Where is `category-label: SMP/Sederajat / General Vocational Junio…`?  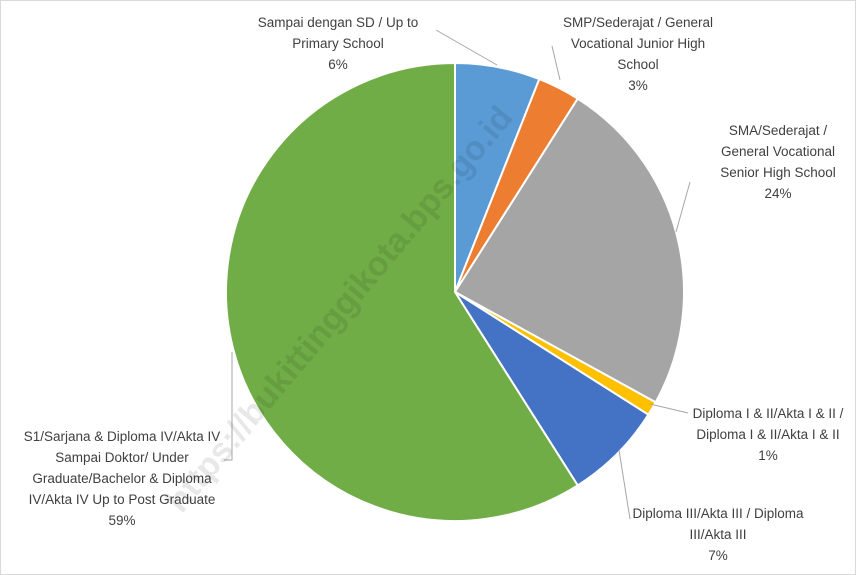 category-label: SMP/Sederajat / General Vocational Junio… is located at coordinates (638, 43).